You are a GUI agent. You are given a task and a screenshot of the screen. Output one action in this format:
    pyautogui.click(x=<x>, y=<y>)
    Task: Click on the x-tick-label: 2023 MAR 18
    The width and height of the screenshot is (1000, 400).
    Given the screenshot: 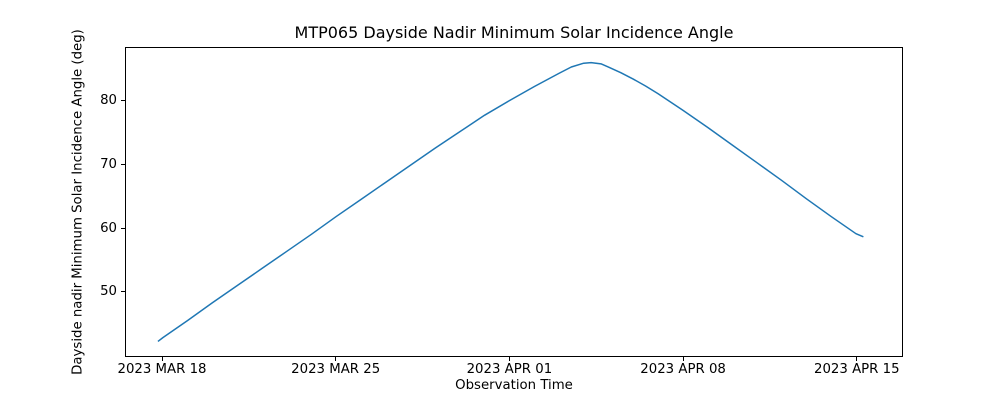 What is the action you would take?
    pyautogui.click(x=162, y=369)
    